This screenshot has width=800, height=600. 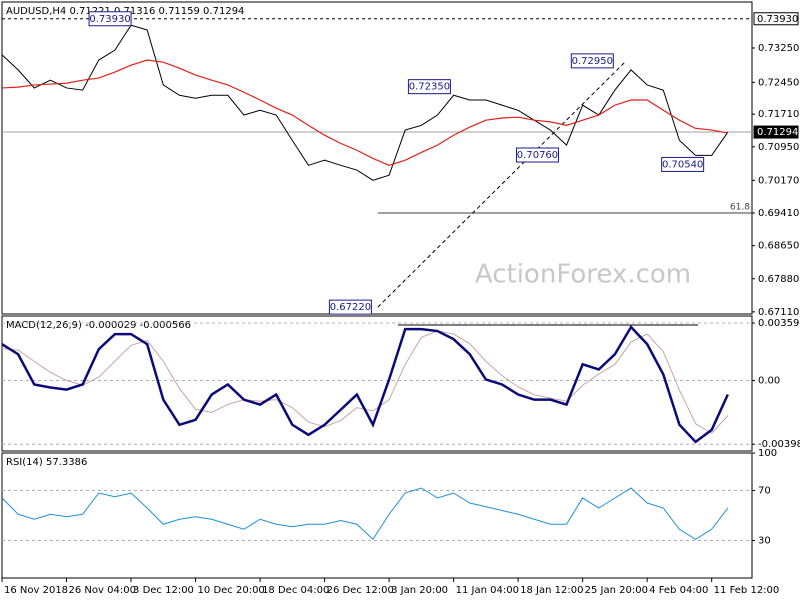 What do you see at coordinates (502, 184) in the screenshot?
I see `trend-line` at bounding box center [502, 184].